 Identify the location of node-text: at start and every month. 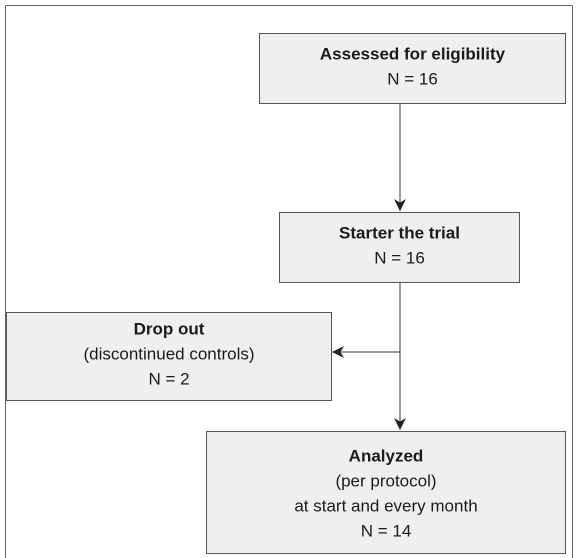
(385, 505).